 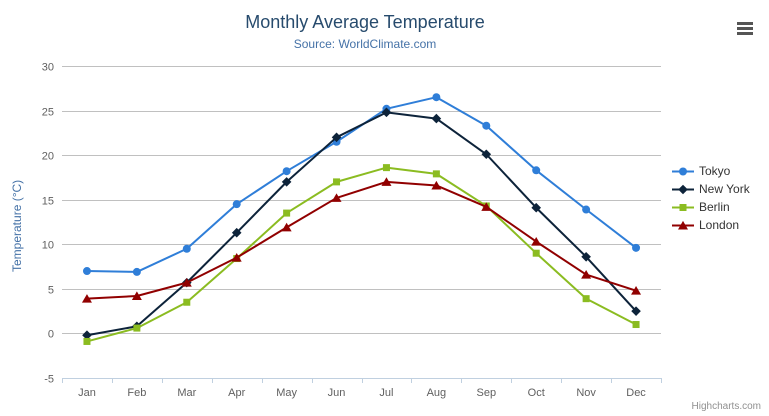 I want to click on x-axis-tick-label: Mar, so click(x=186, y=393).